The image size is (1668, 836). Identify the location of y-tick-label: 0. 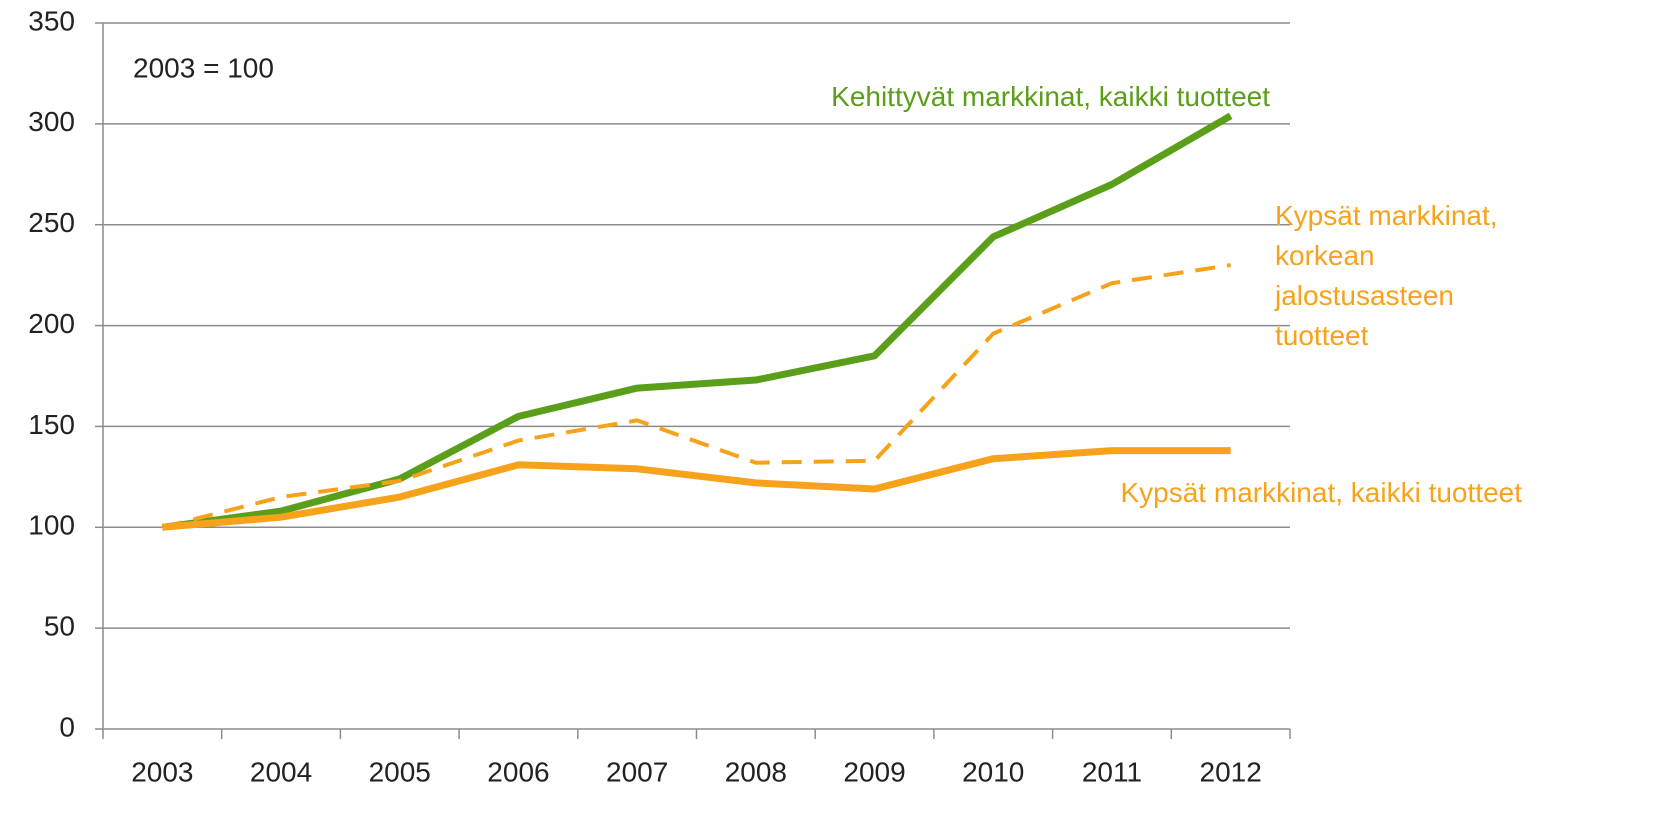
(67, 726).